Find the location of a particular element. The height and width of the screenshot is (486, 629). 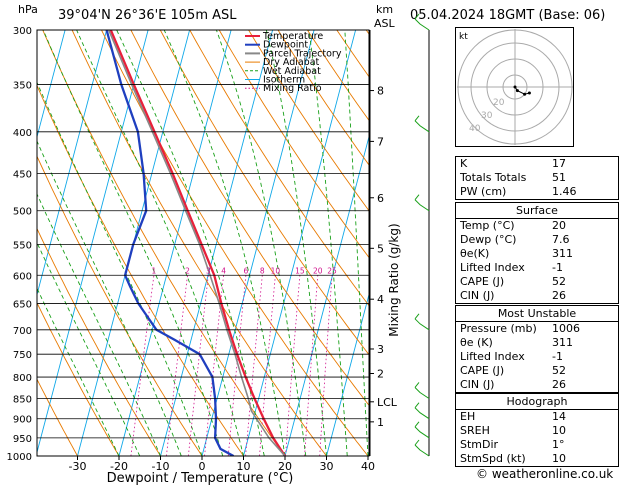

mixing-ratio-label: 6 is located at coordinates (246, 270).